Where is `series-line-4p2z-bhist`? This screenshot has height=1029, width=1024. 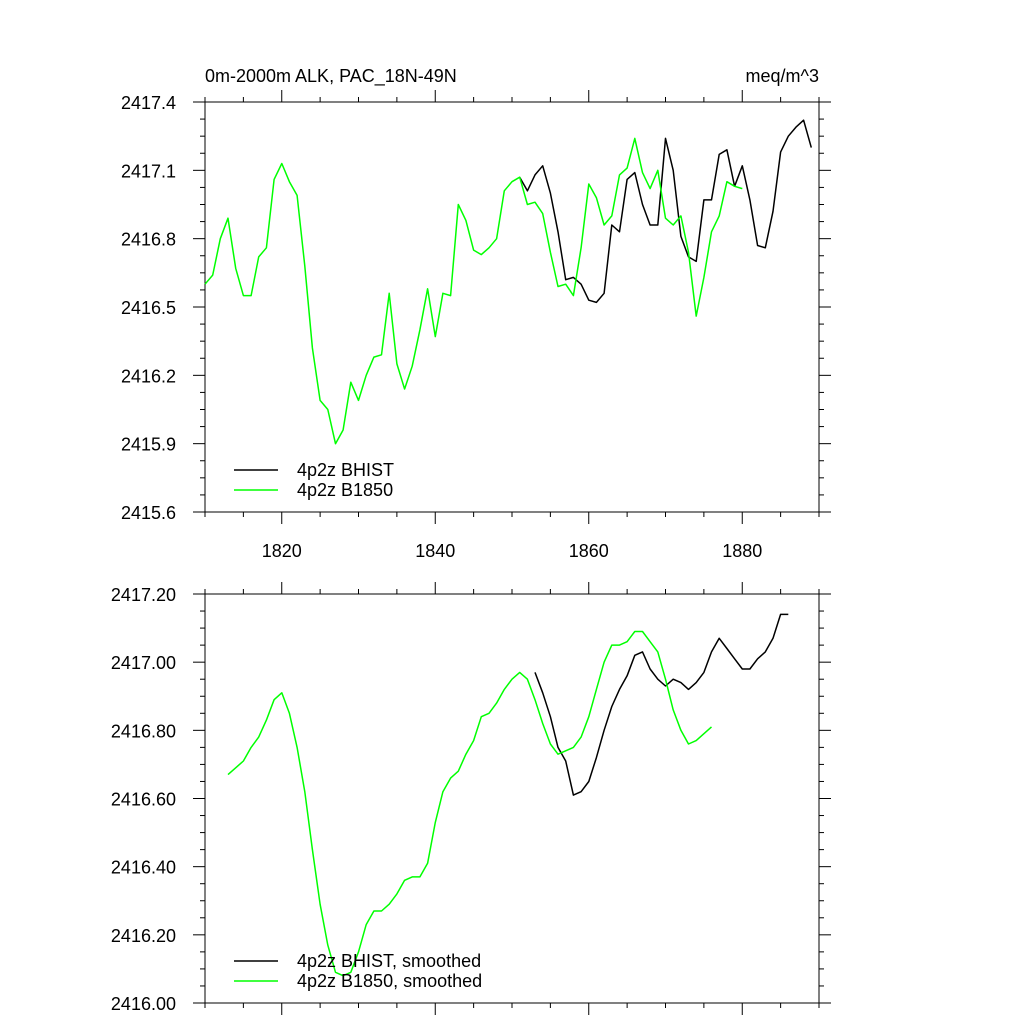 series-line-4p2z-bhist is located at coordinates (666, 211).